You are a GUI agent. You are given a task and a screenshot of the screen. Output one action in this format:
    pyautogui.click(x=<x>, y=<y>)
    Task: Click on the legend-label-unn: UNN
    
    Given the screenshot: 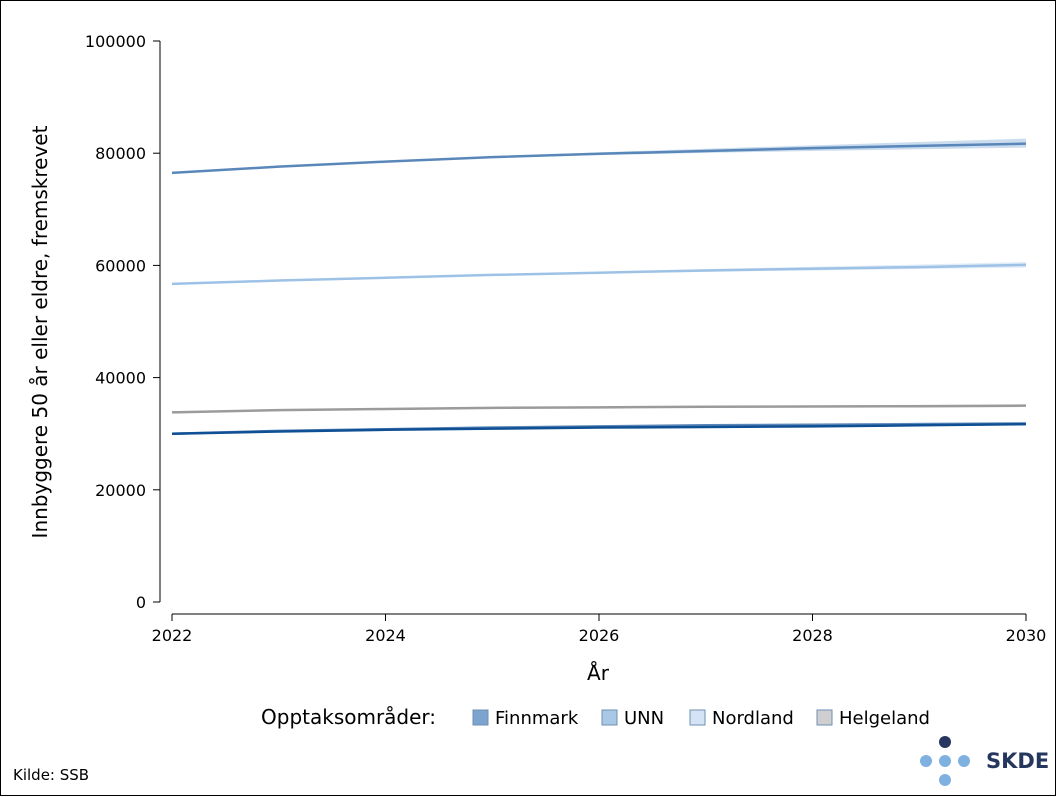 What is the action you would take?
    pyautogui.click(x=644, y=718)
    